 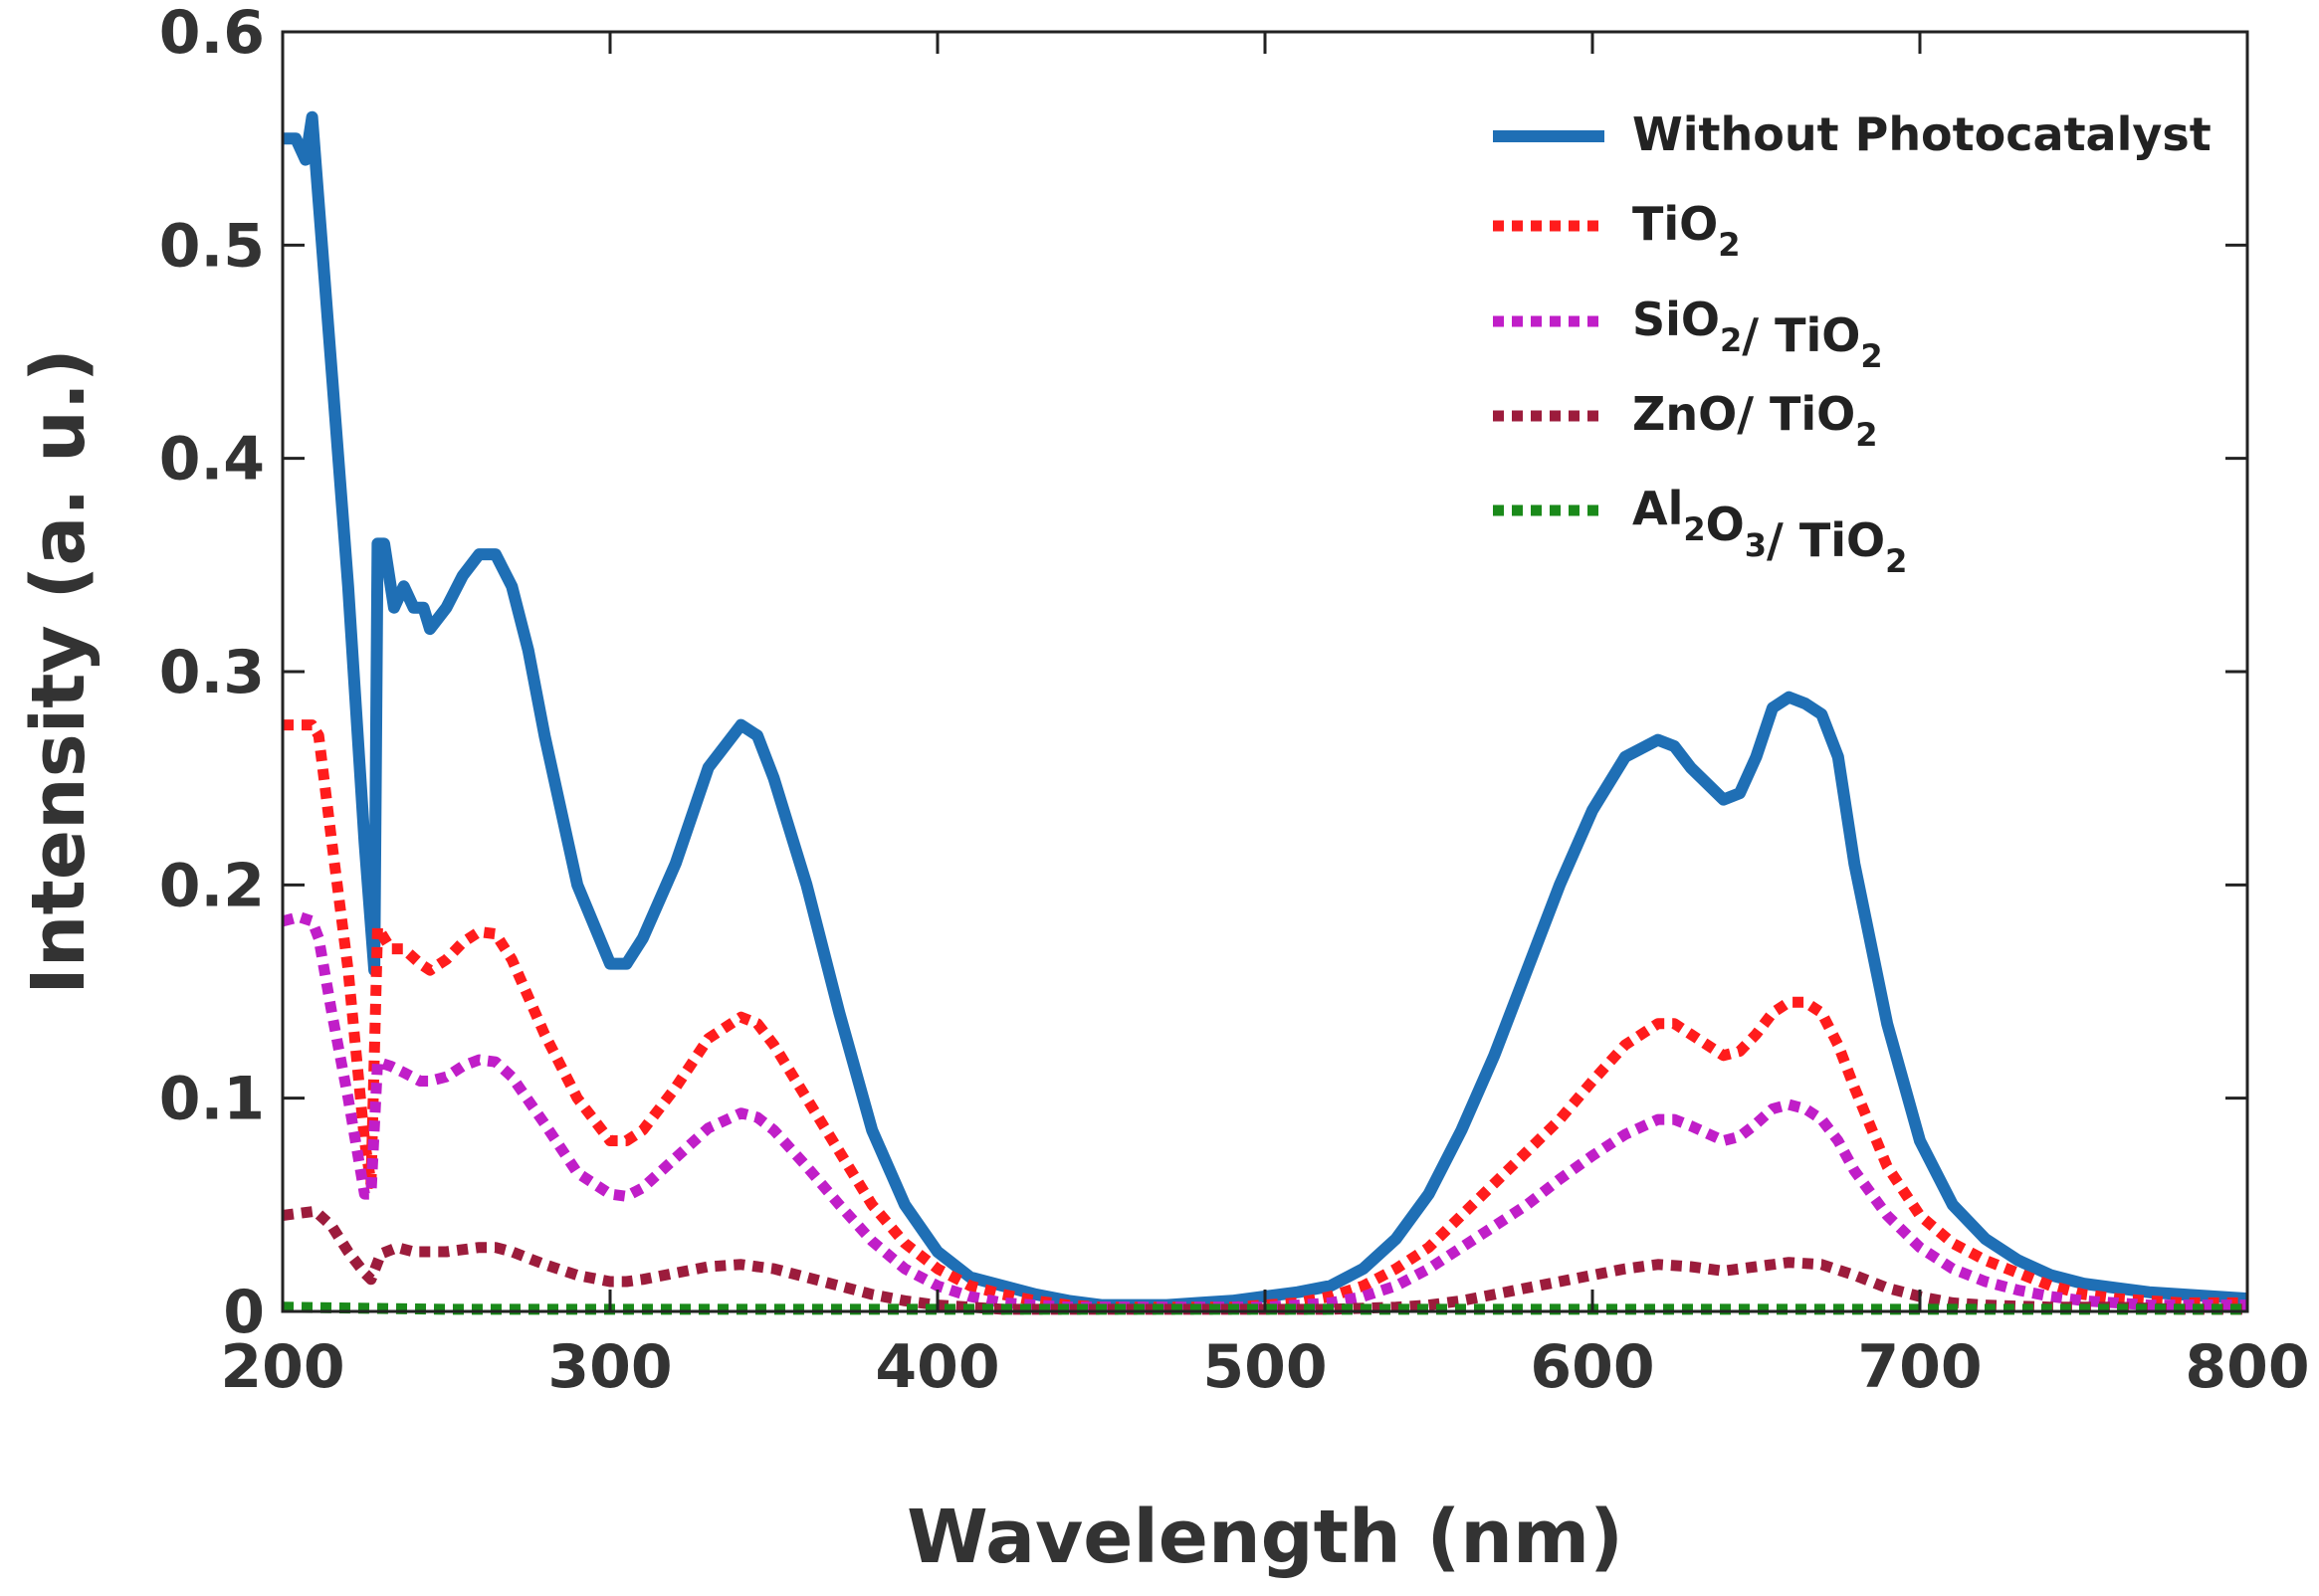 I want to click on y-tick-label: 0.3, so click(x=212, y=672).